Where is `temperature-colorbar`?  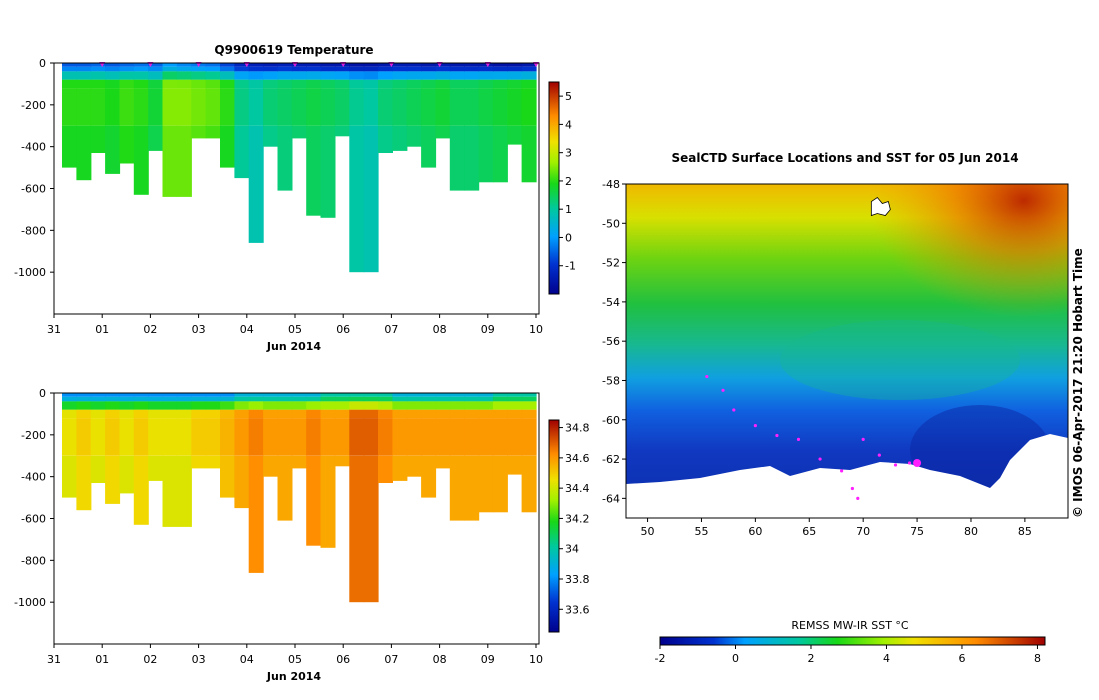 temperature-colorbar is located at coordinates (554, 188).